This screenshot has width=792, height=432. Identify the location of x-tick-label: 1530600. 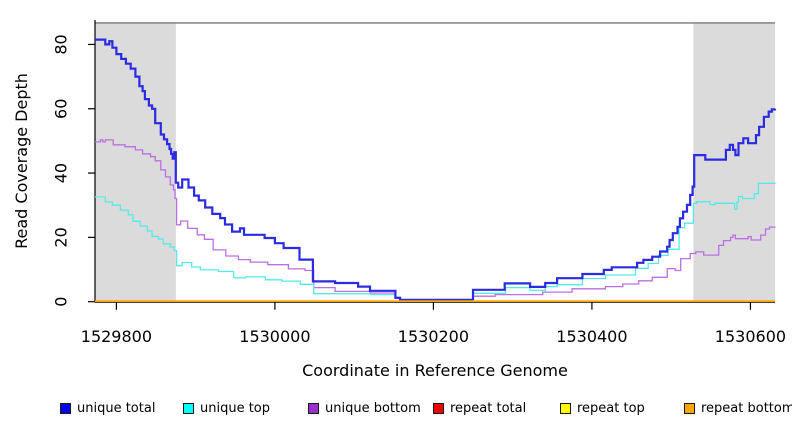
(750, 336).